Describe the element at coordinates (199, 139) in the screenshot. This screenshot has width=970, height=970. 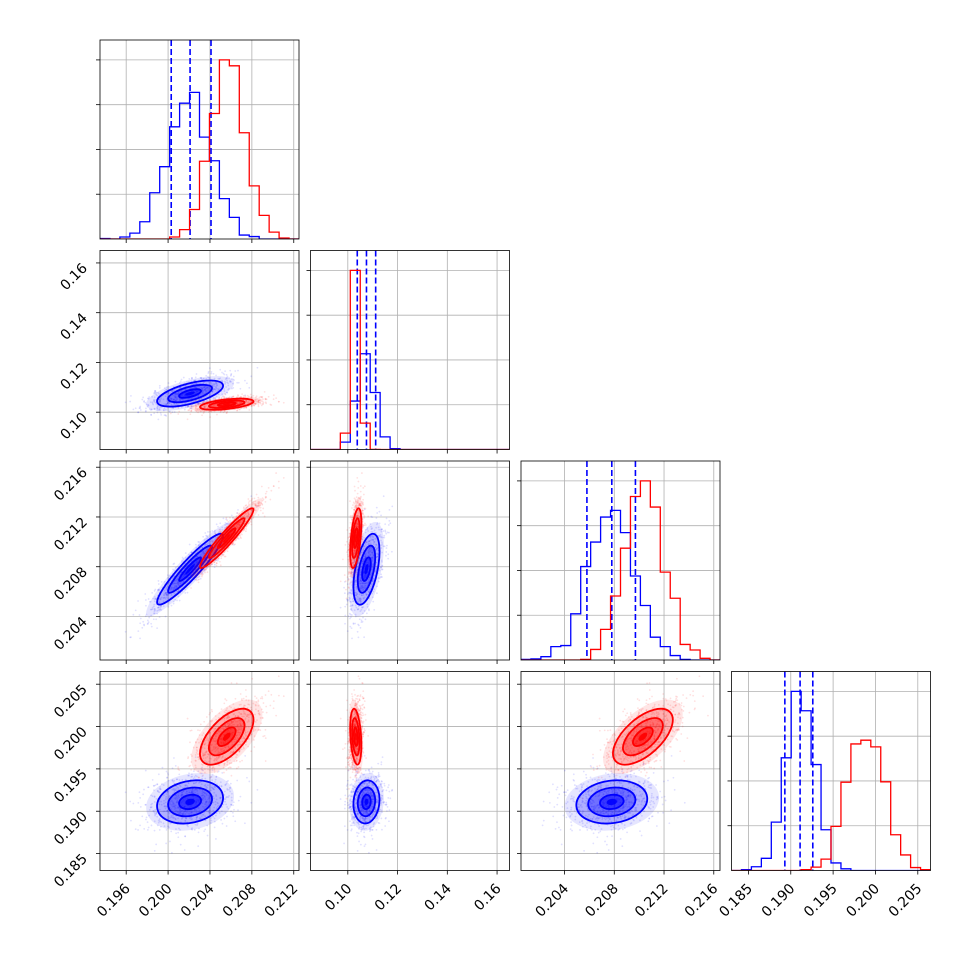
I see `panel-0-0-content` at that location.